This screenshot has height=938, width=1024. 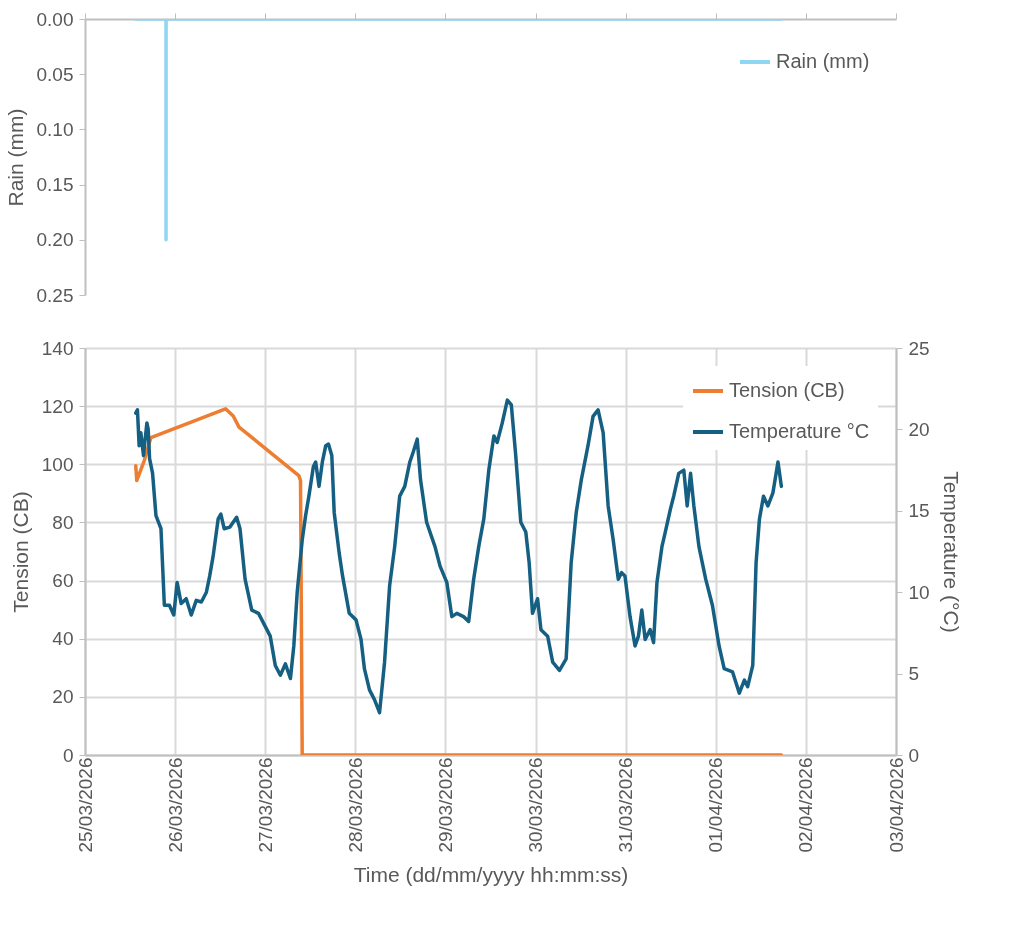 What do you see at coordinates (265, 805) in the screenshot?
I see `x-tick-label: 27/03/2026` at bounding box center [265, 805].